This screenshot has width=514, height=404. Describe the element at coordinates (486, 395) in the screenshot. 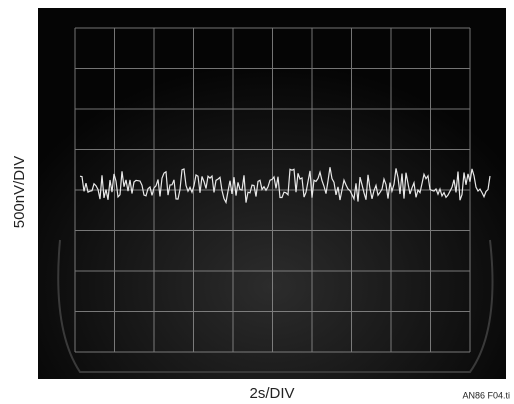

I see `figure-id: AN86 F04.ti` at that location.